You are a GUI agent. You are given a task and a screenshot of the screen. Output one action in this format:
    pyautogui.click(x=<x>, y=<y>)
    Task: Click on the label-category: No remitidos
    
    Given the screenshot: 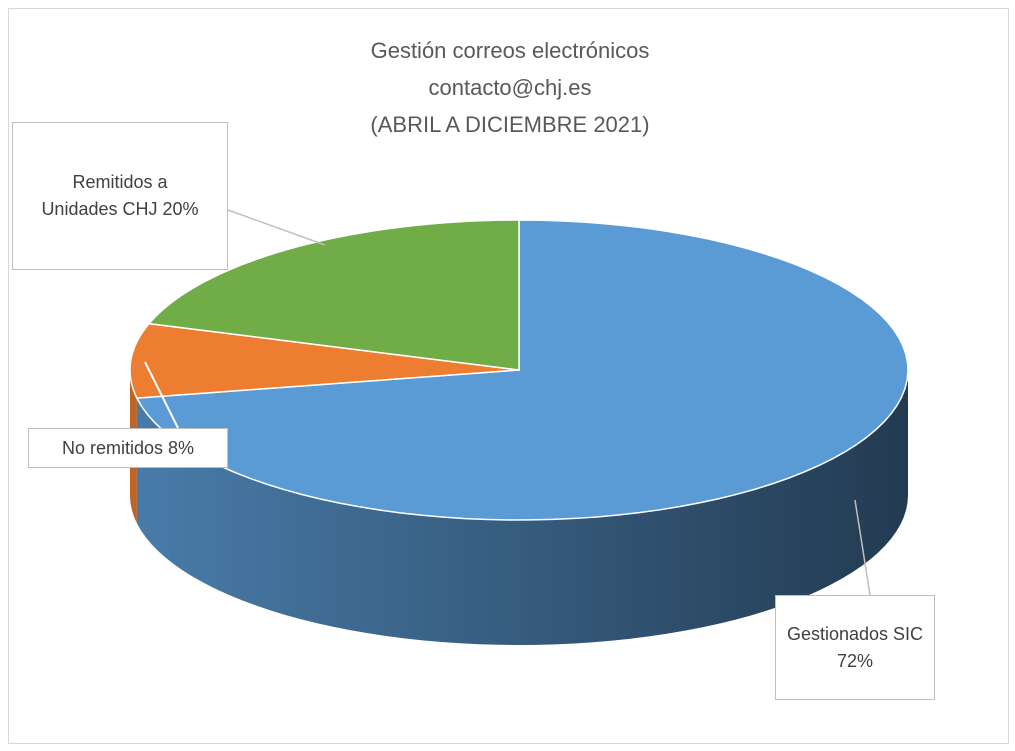 What is the action you would take?
    pyautogui.click(x=112, y=447)
    